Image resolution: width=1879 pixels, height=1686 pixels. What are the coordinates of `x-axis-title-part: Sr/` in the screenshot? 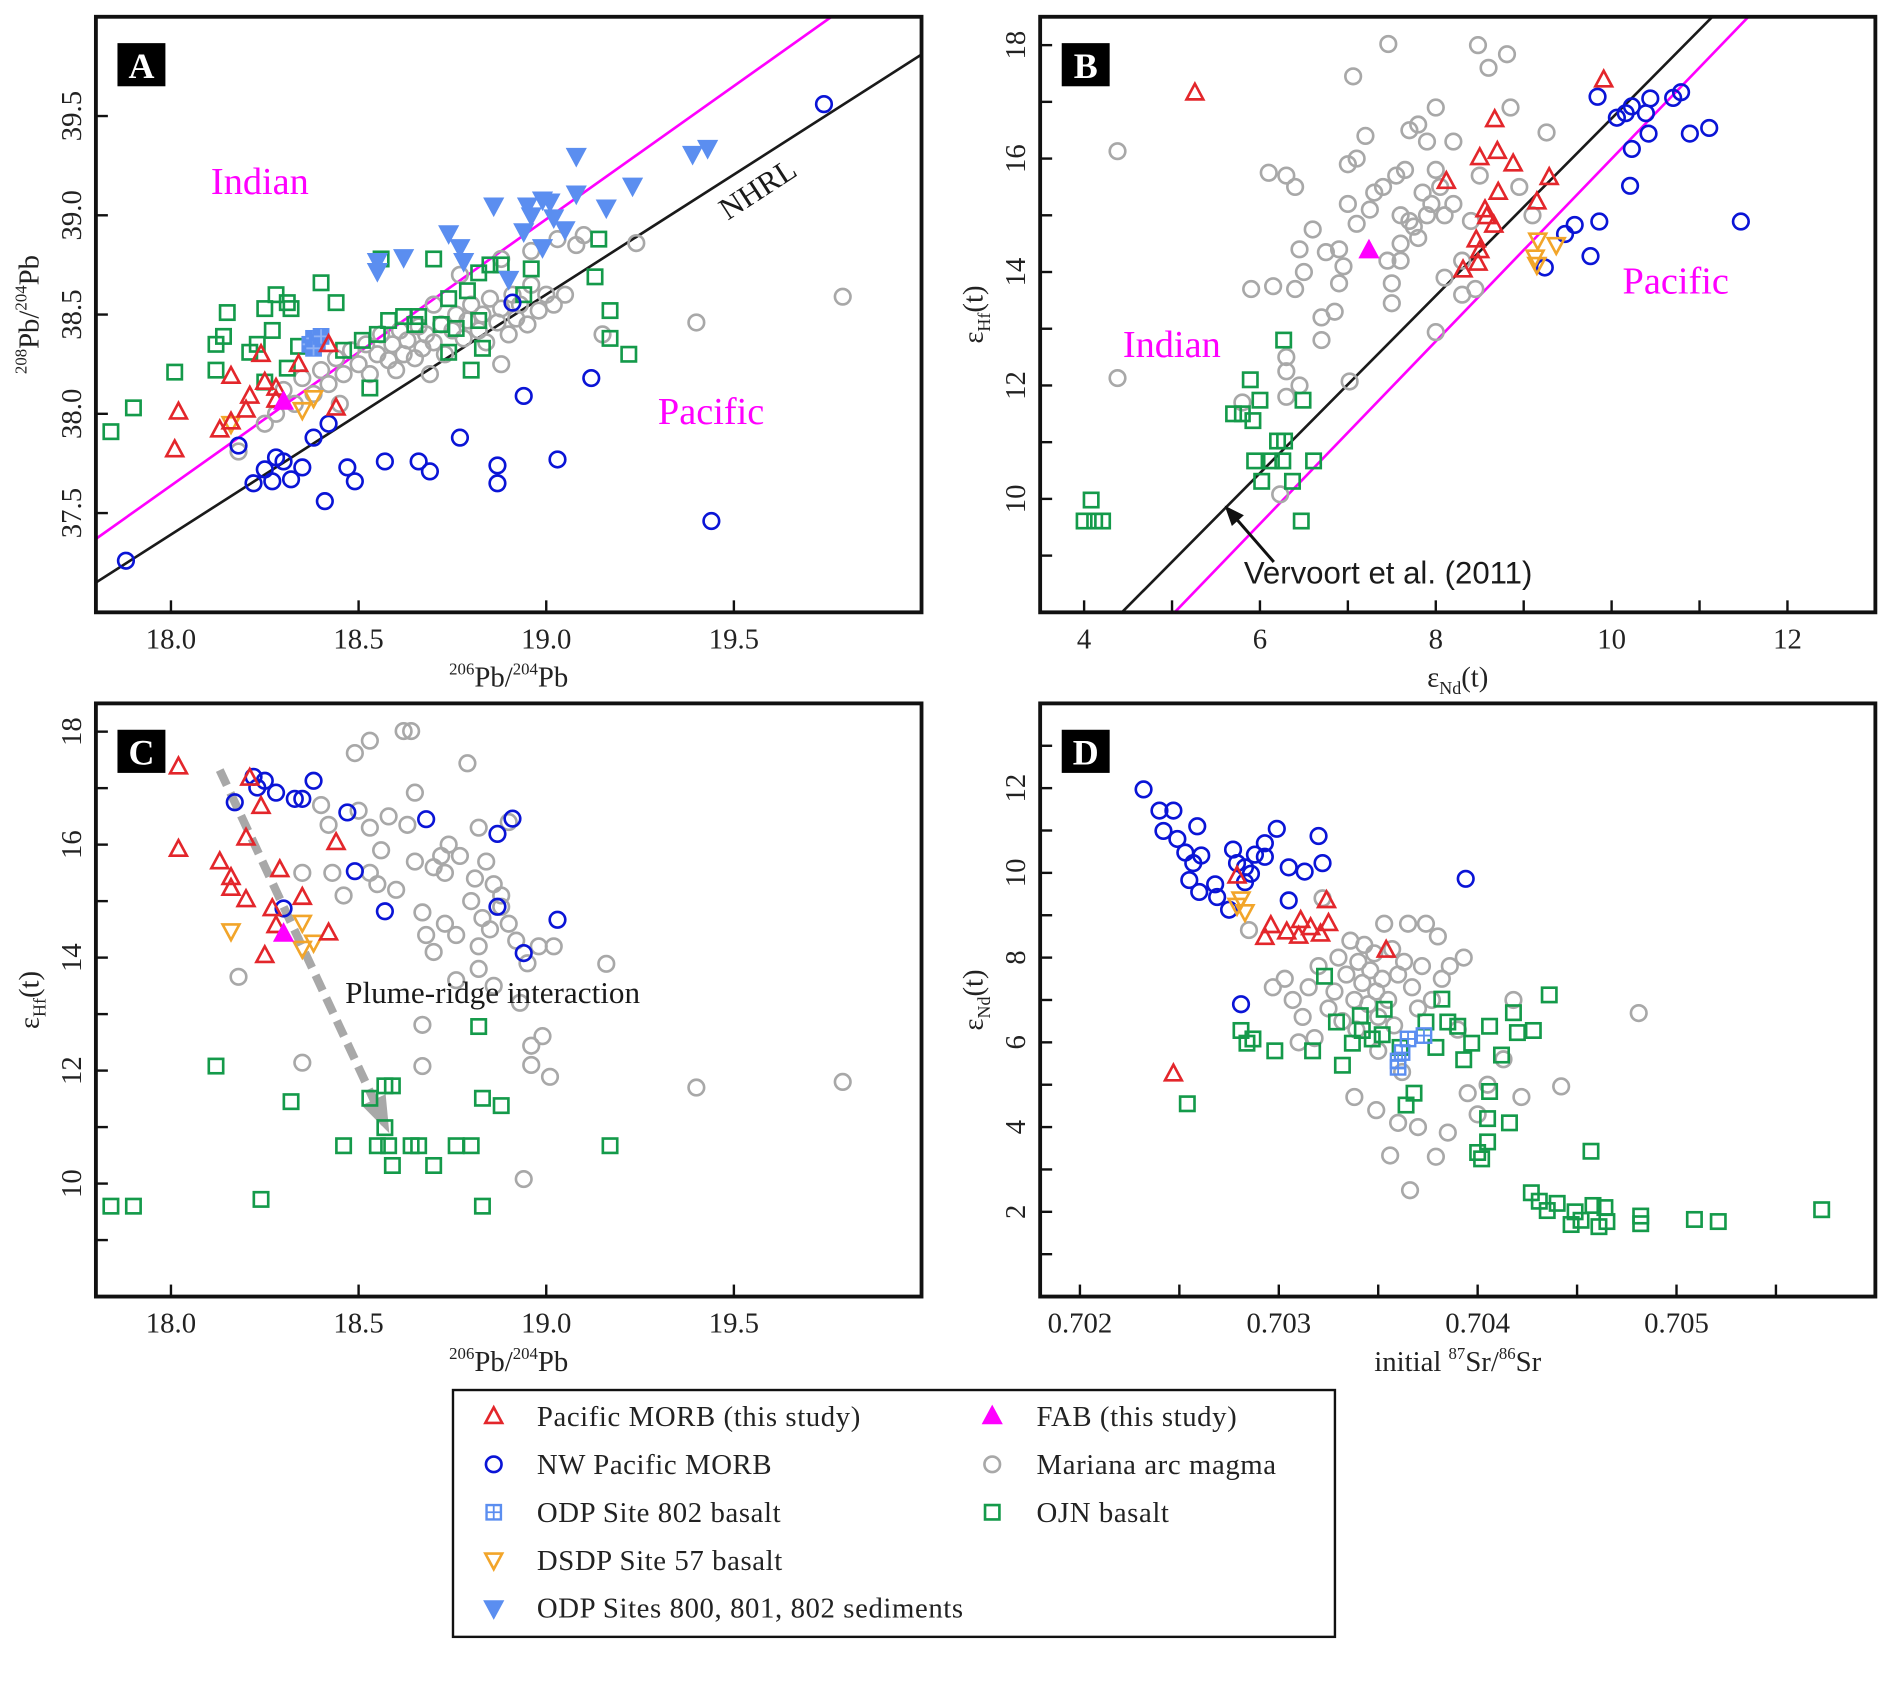 It's located at (1482, 1362).